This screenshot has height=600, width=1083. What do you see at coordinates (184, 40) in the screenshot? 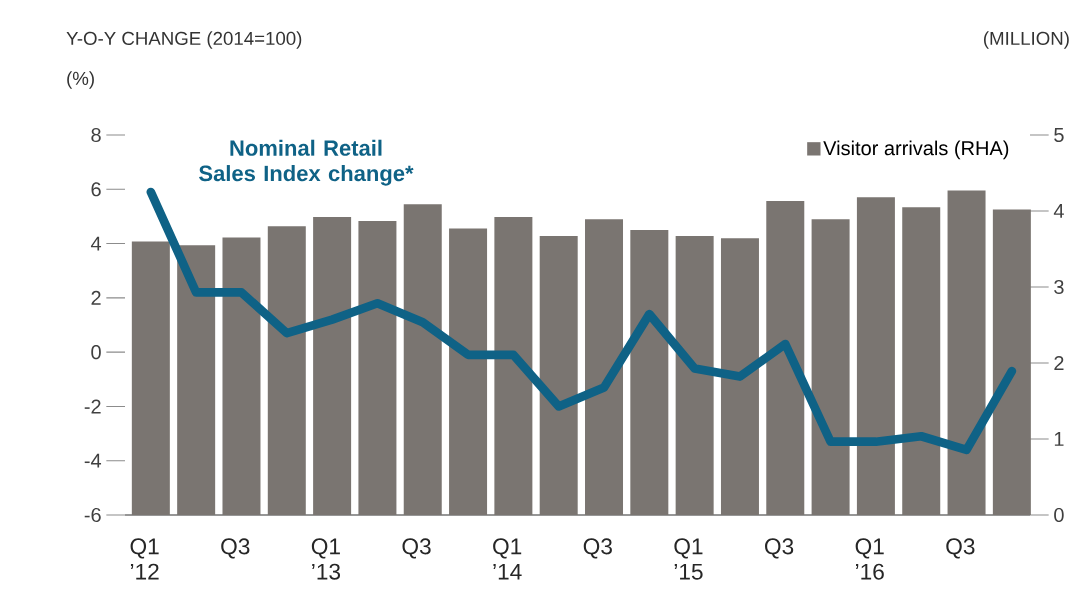
I see `y-axis-title: Y-O-Y CHANGE (2014=100)` at bounding box center [184, 40].